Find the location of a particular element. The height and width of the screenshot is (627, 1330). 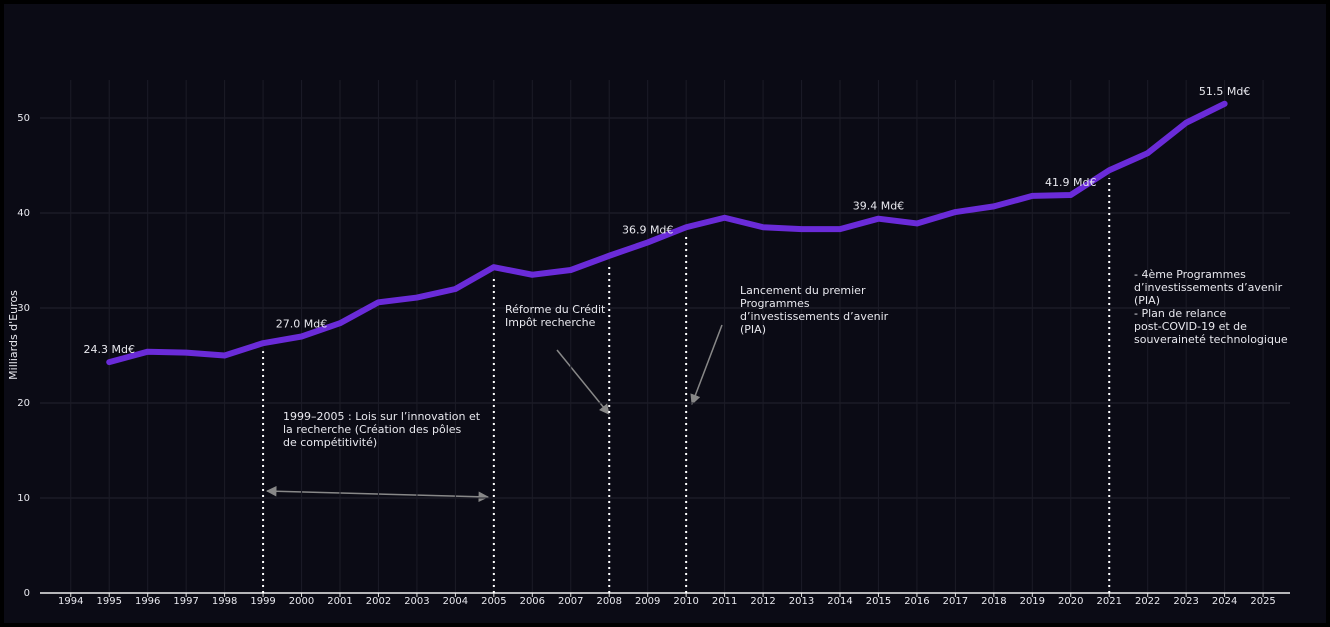

x-tick-label: 1994 is located at coordinates (70, 601).